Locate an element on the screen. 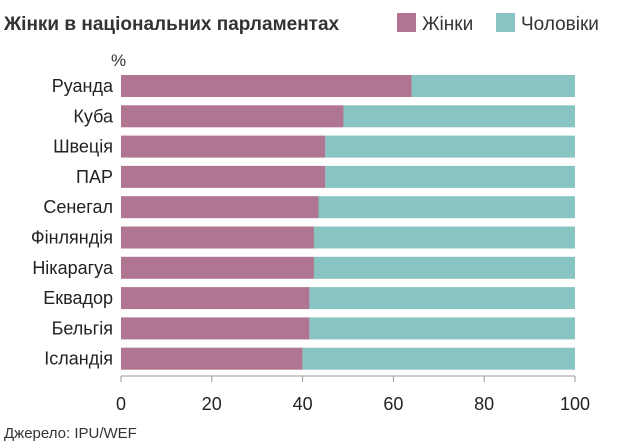 This screenshot has height=446, width=640. category-label: Руанда is located at coordinates (83, 86).